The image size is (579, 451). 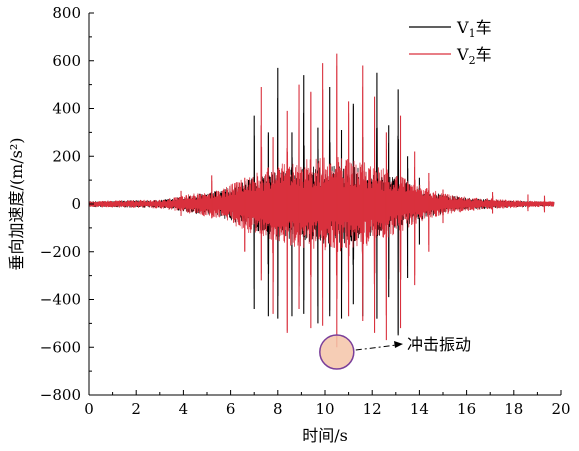 What do you see at coordinates (66, 61) in the screenshot?
I see `y-tick-label: 600` at bounding box center [66, 61].